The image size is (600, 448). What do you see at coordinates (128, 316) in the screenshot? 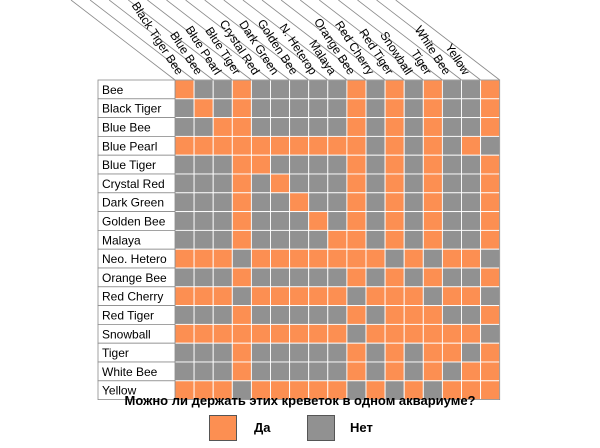
I see `row-label: Red Tiger` at bounding box center [128, 316].